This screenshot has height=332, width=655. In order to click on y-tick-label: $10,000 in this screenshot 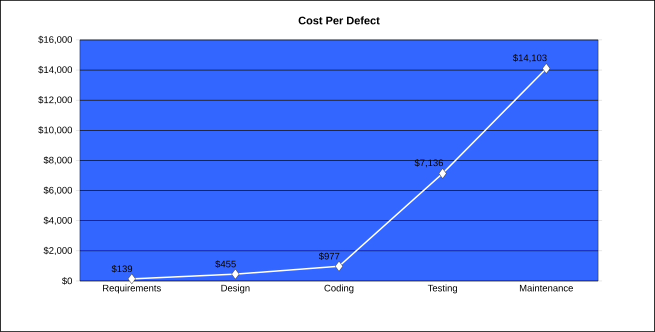, I will do `click(55, 130)`.